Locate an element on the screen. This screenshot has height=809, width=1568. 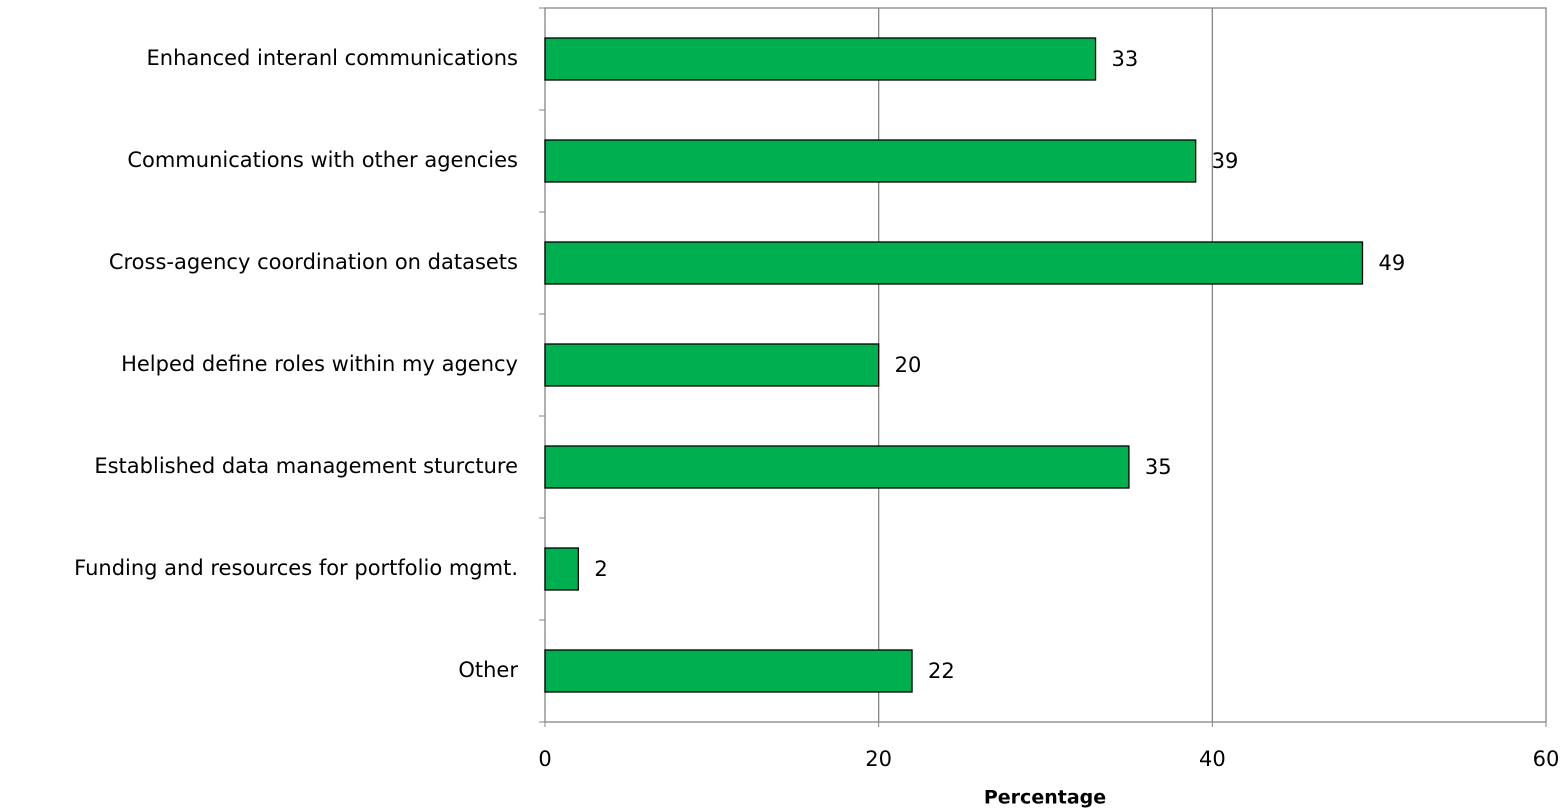
y-tick-label: Enhanced interanl communications is located at coordinates (333, 58).